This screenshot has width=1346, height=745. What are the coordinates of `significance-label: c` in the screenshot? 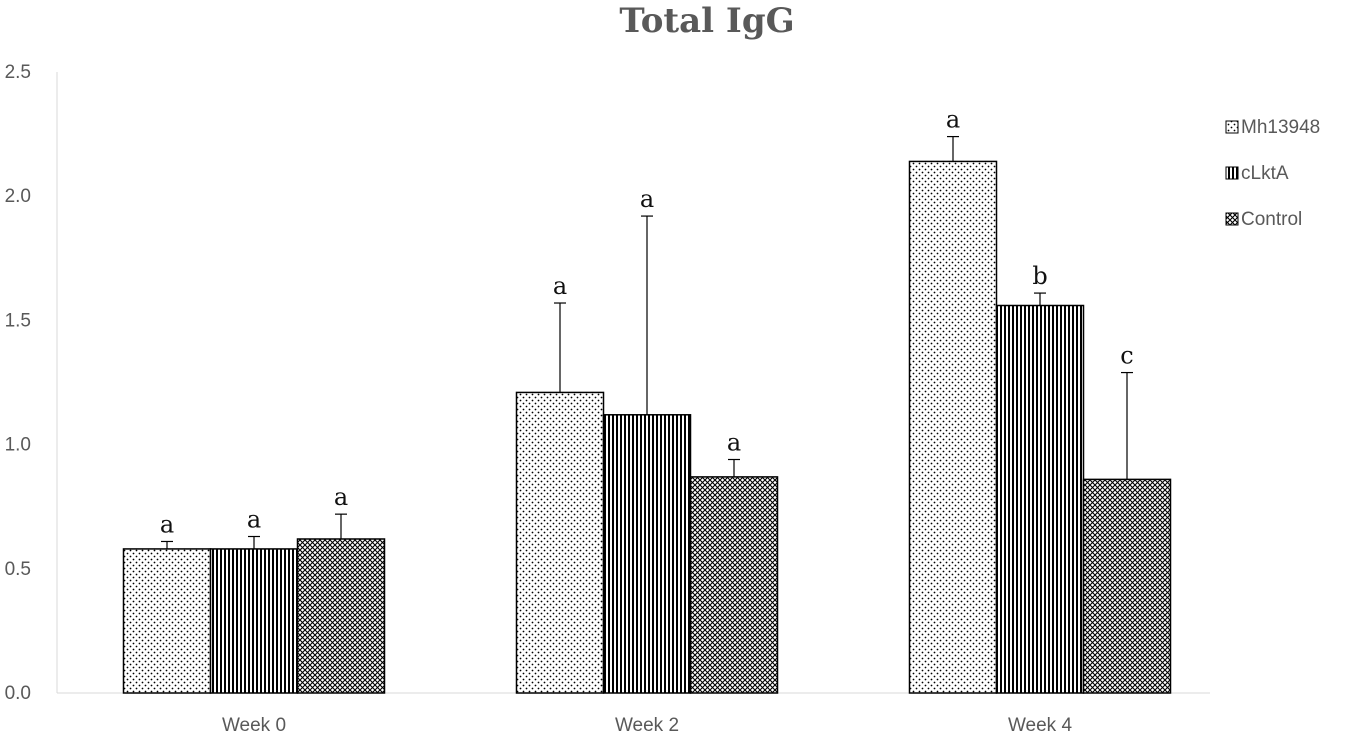 It's located at (1126, 356).